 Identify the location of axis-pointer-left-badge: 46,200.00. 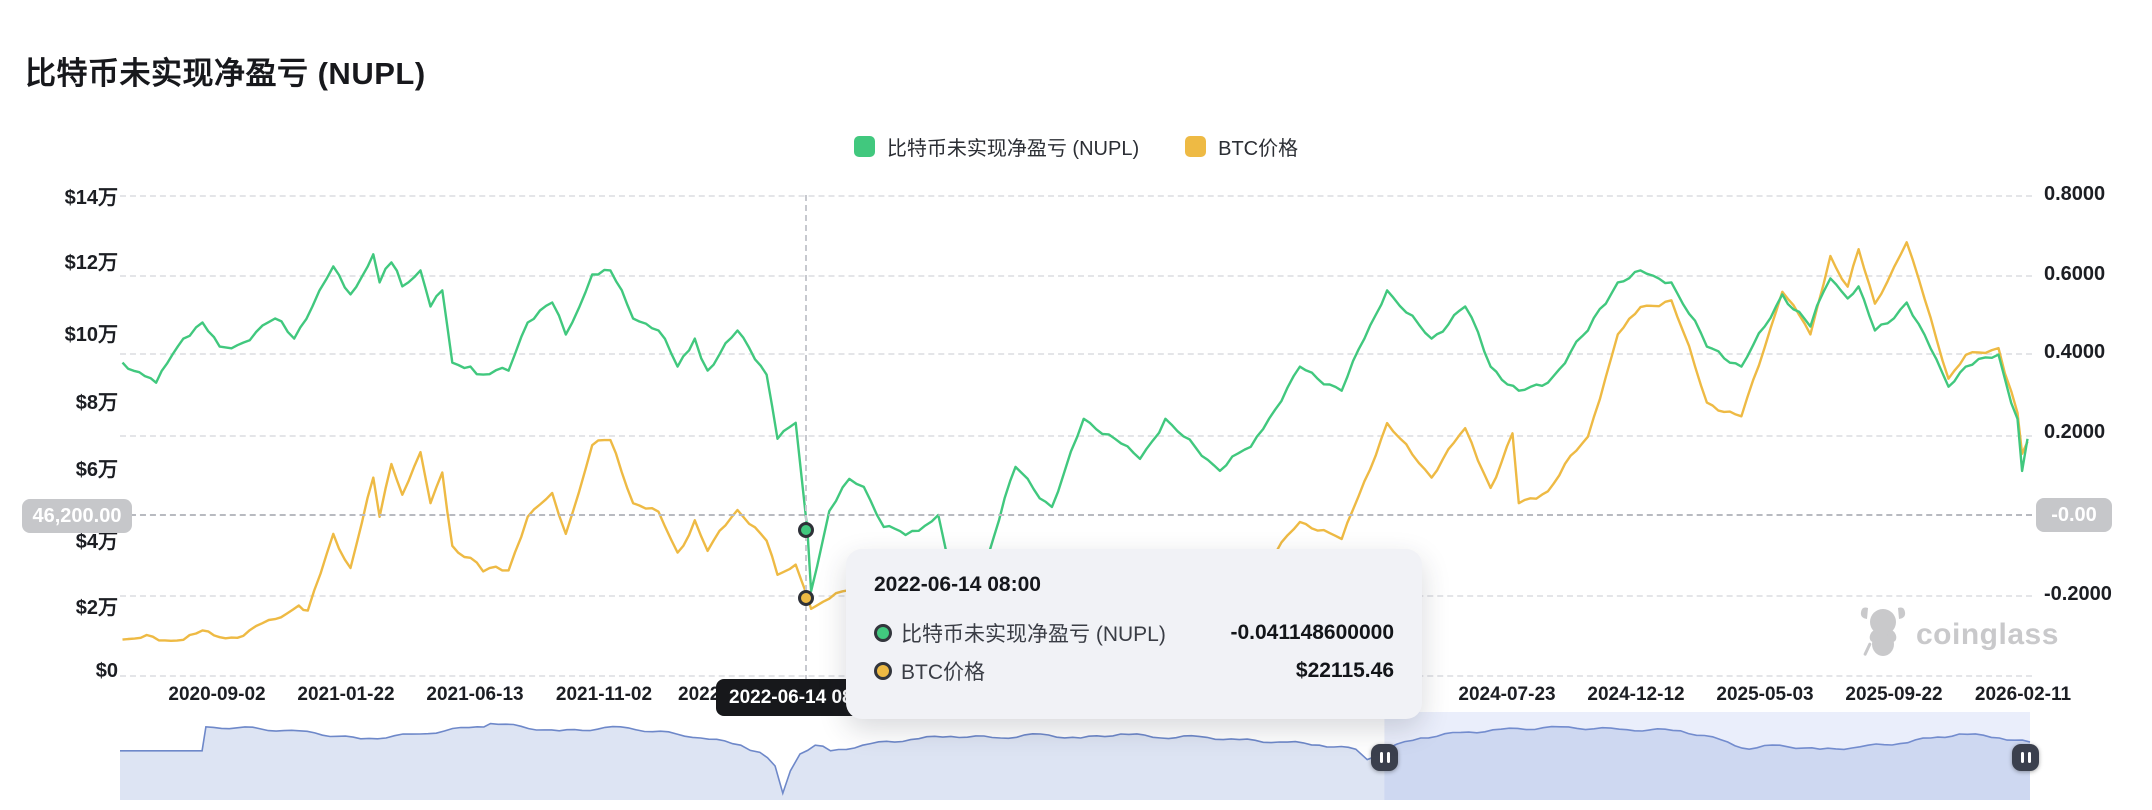
(77, 516).